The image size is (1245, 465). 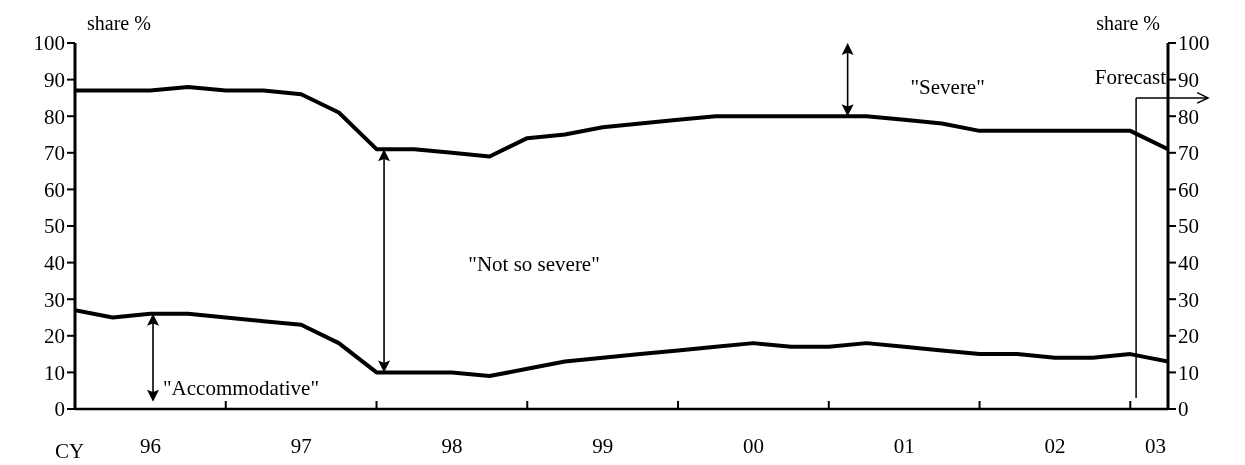 I want to click on x-tick-label: 97, so click(x=301, y=446).